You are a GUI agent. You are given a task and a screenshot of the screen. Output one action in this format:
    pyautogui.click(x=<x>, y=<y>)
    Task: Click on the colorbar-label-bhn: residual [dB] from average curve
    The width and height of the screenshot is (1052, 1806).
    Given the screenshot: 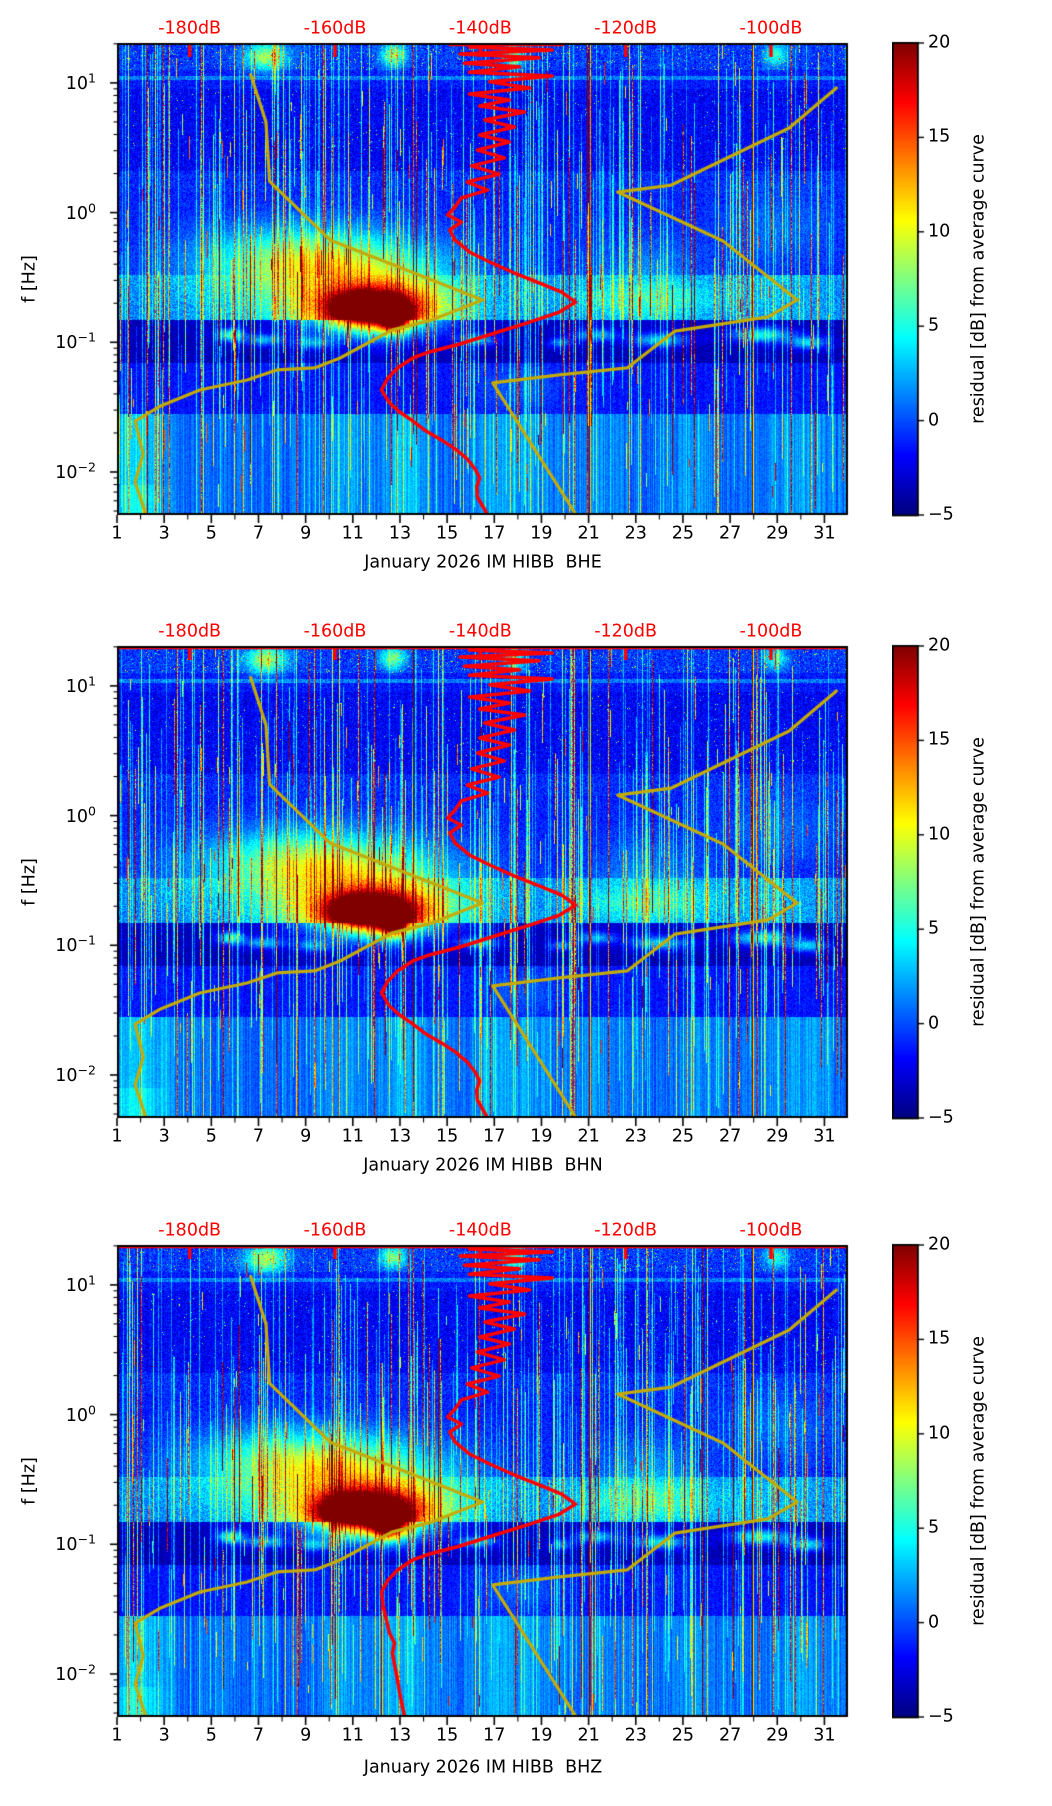 What is the action you would take?
    pyautogui.click(x=978, y=882)
    